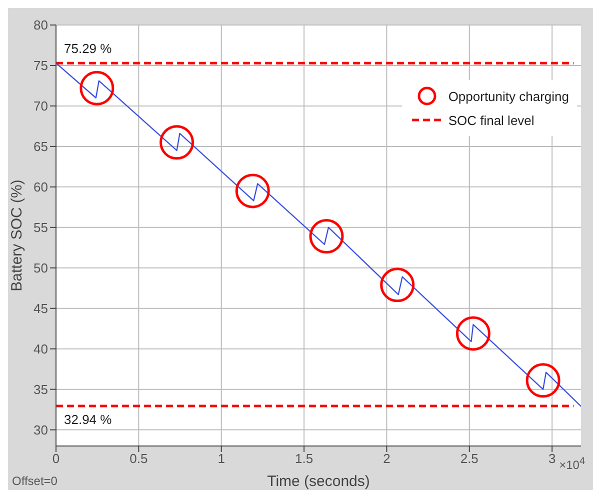  Describe the element at coordinates (221, 458) in the screenshot. I see `x-tick-label: 1` at that location.